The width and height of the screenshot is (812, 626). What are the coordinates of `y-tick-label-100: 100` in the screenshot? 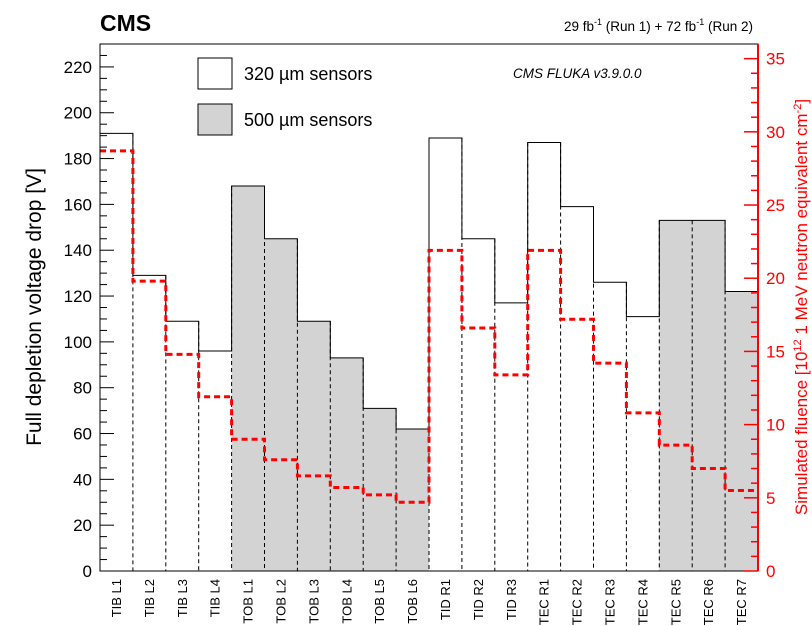 It's located at (78, 342).